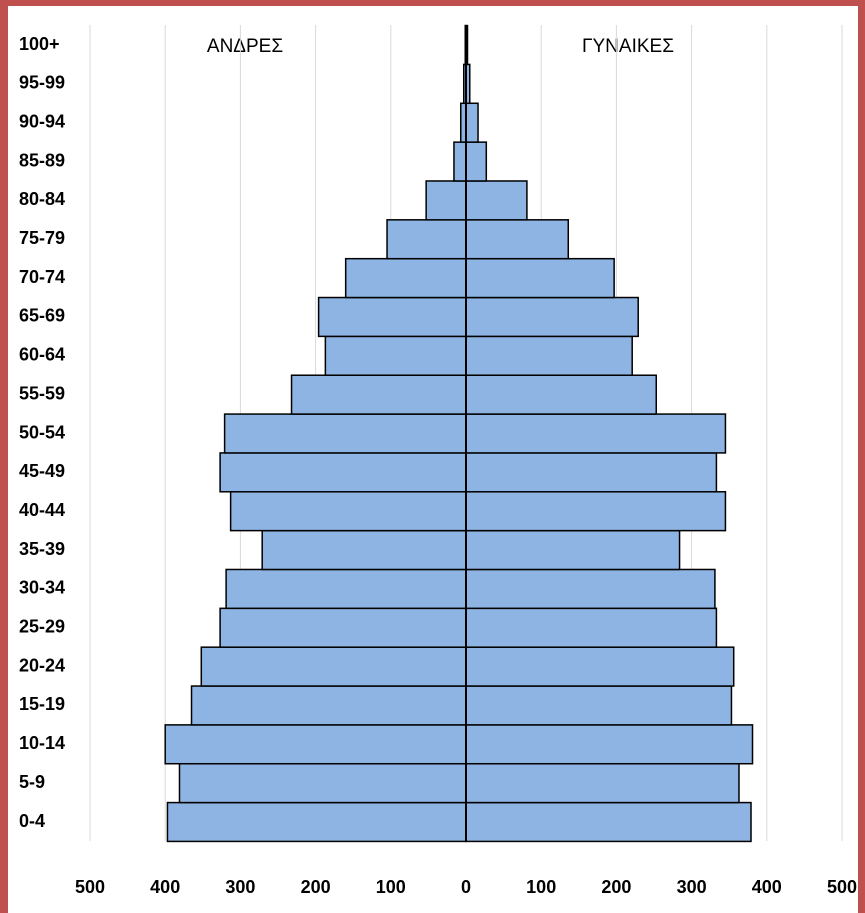 The height and width of the screenshot is (913, 865). Describe the element at coordinates (42, 277) in the screenshot. I see `y-tick-label: 70-74` at that location.